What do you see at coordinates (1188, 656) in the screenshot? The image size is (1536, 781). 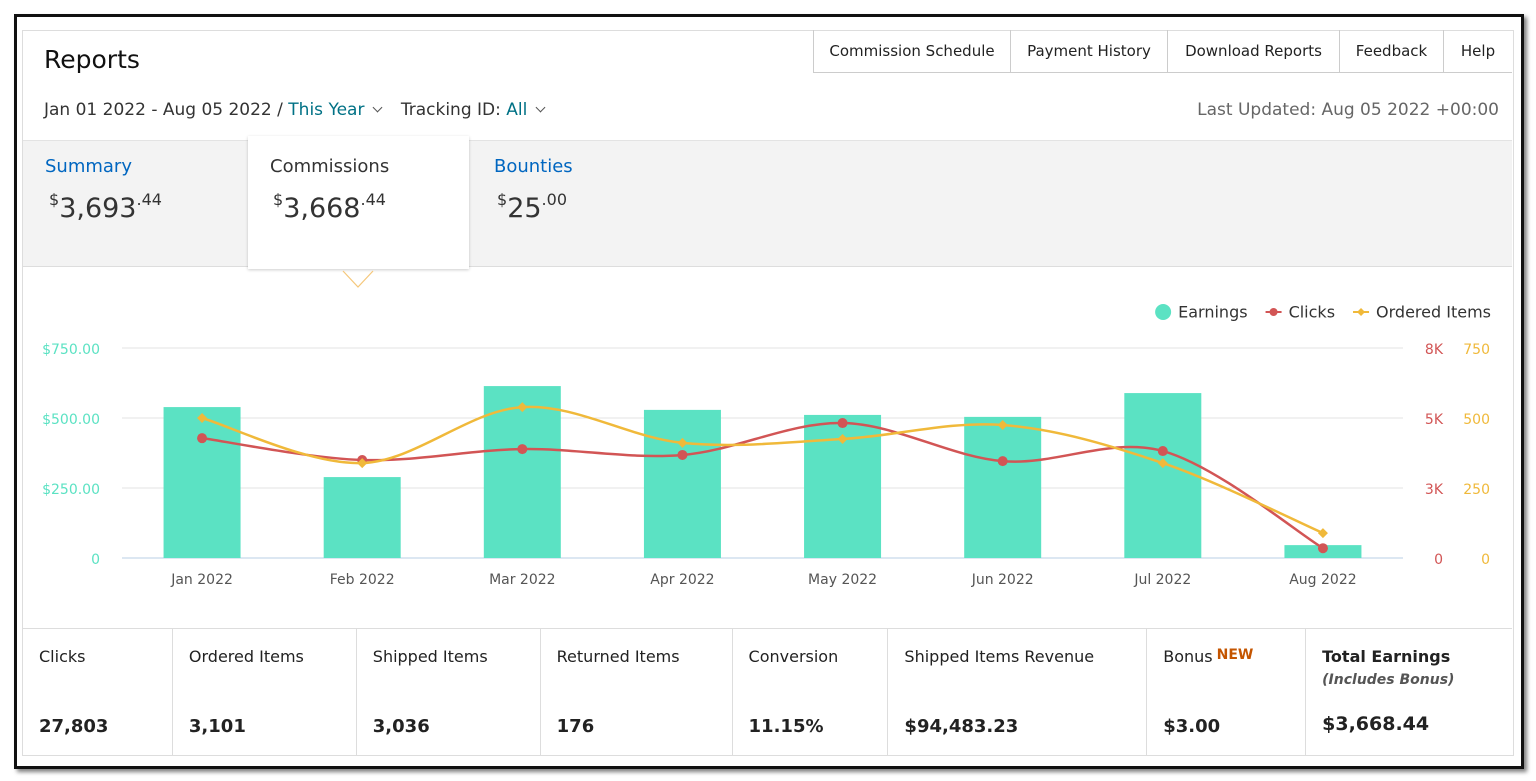 I see `stat-label-text: Bonus` at bounding box center [1188, 656].